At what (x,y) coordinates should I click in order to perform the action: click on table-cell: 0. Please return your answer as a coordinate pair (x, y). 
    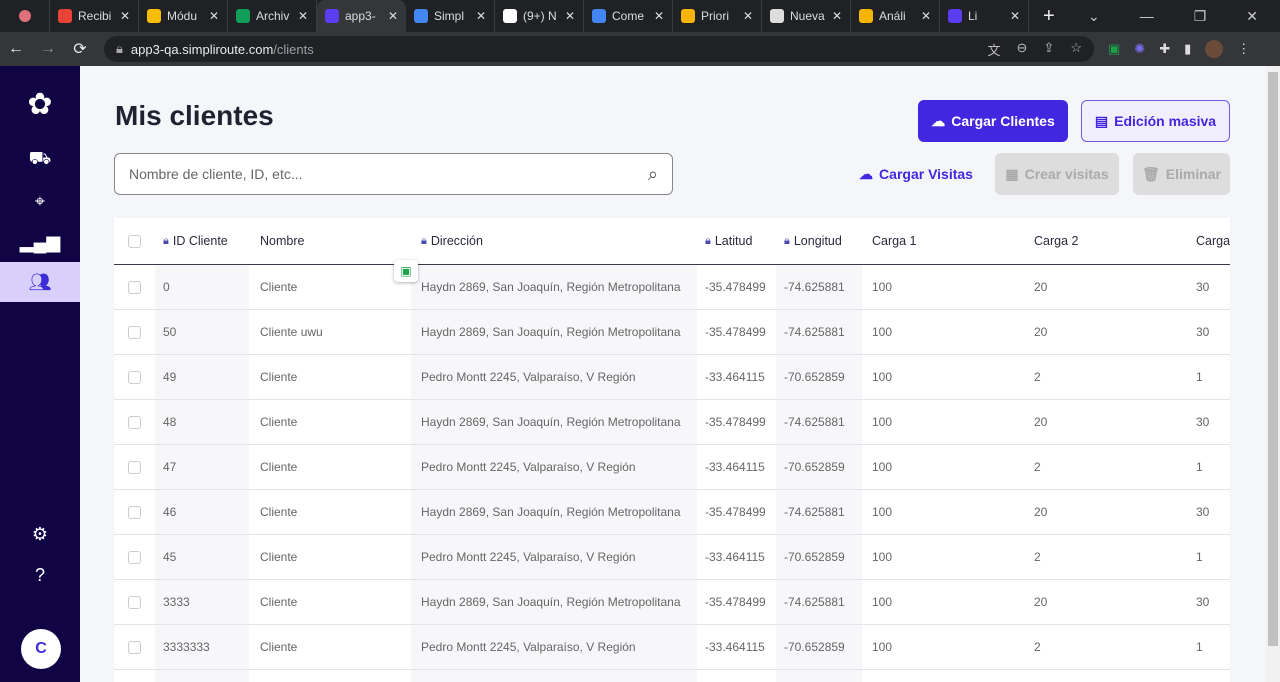
    Looking at the image, I should click on (202, 287).